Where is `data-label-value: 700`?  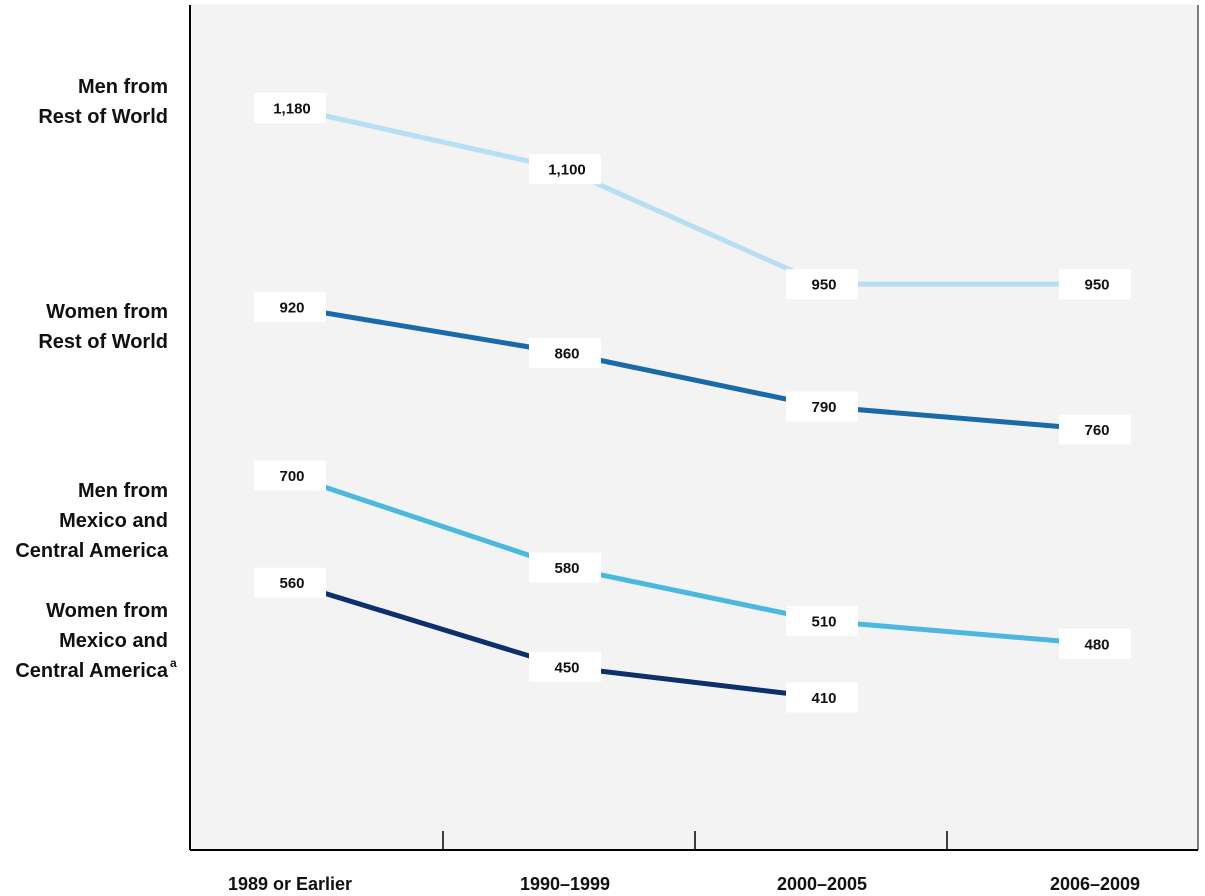 data-label-value: 700 is located at coordinates (291, 476).